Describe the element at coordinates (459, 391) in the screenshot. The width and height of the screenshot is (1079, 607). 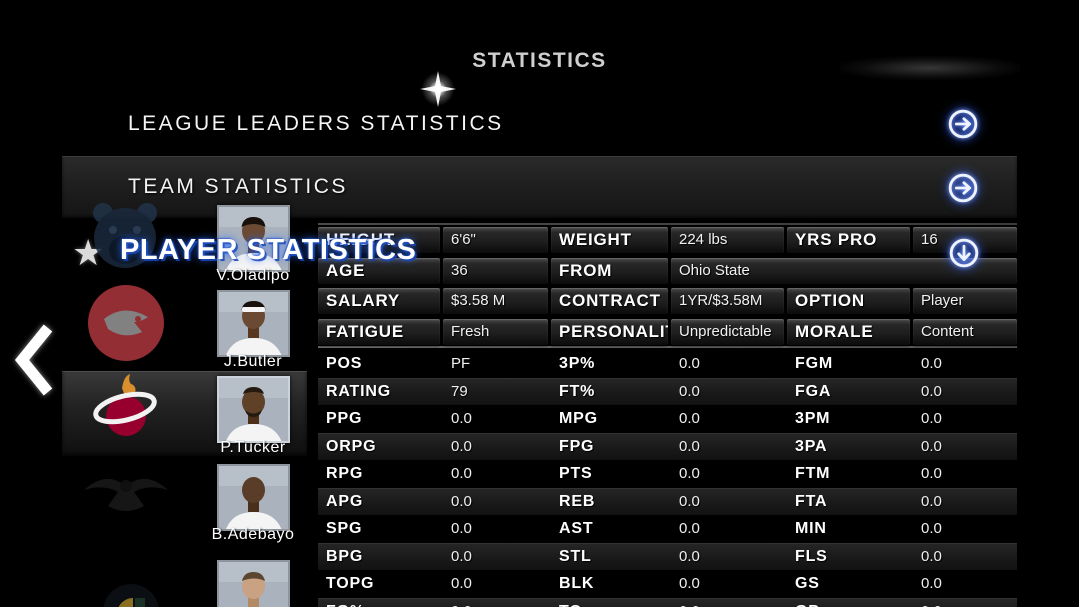
I see `stat-value: 79` at that location.